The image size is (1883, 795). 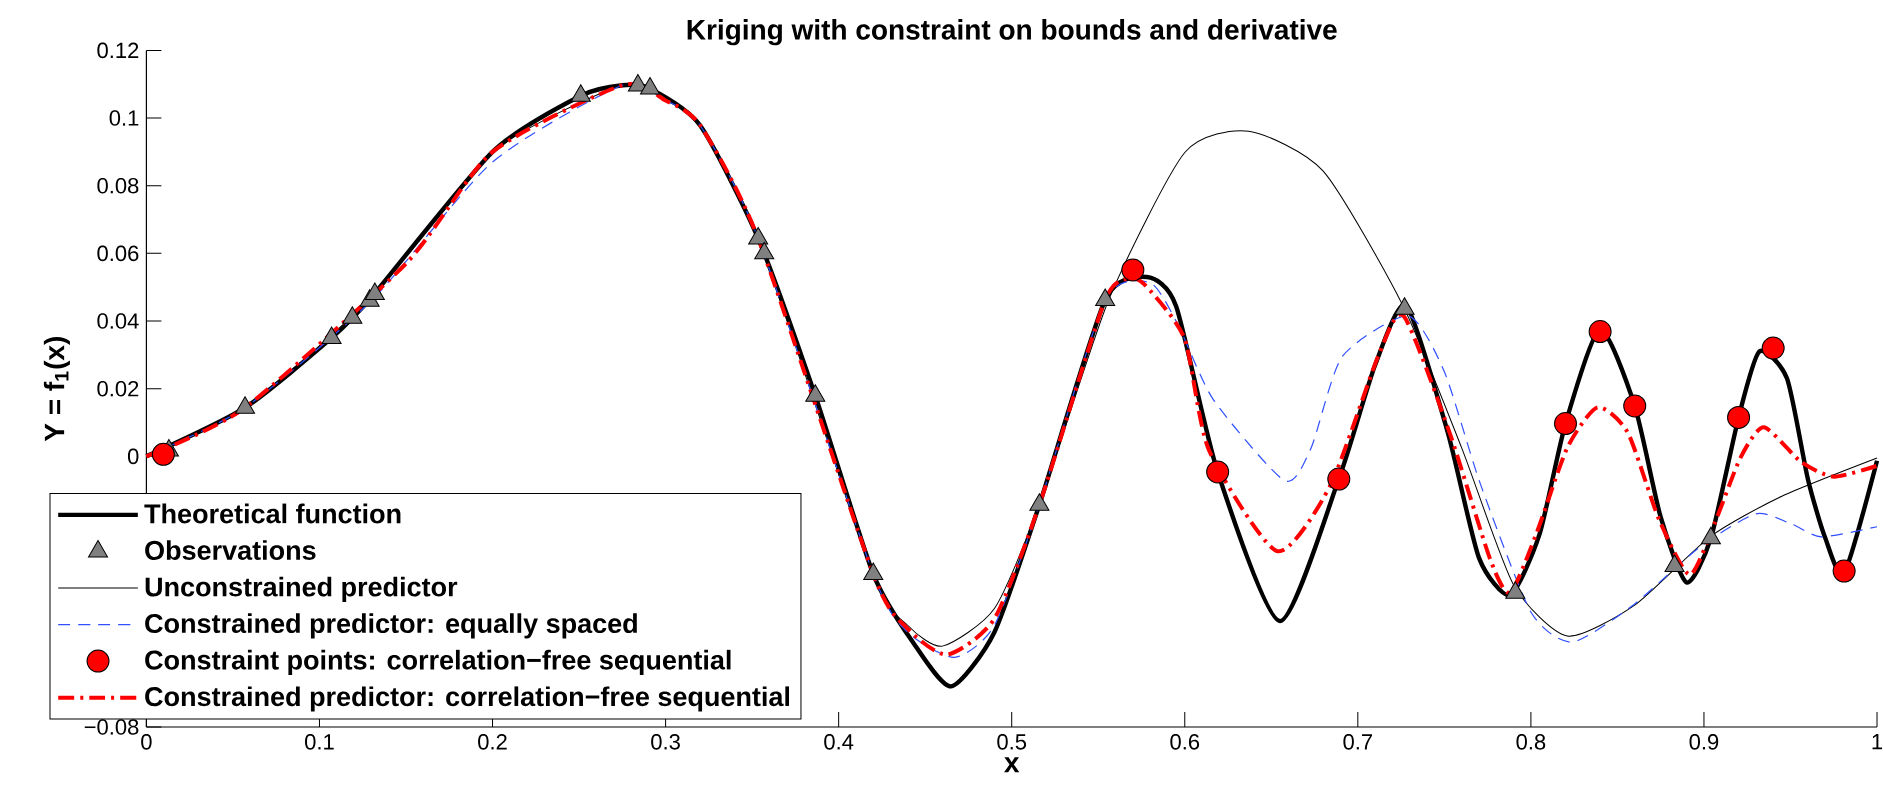 What do you see at coordinates (319, 742) in the screenshot?
I see `x-tick-label: 0.1` at bounding box center [319, 742].